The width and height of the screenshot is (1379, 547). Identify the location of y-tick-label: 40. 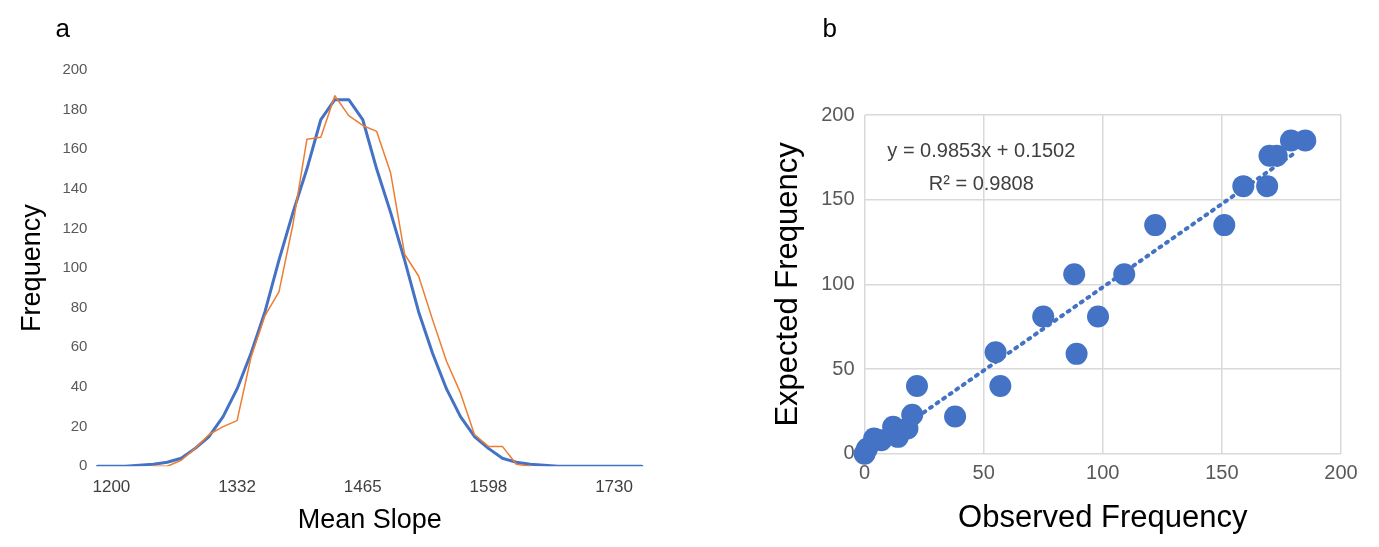
(79, 386).